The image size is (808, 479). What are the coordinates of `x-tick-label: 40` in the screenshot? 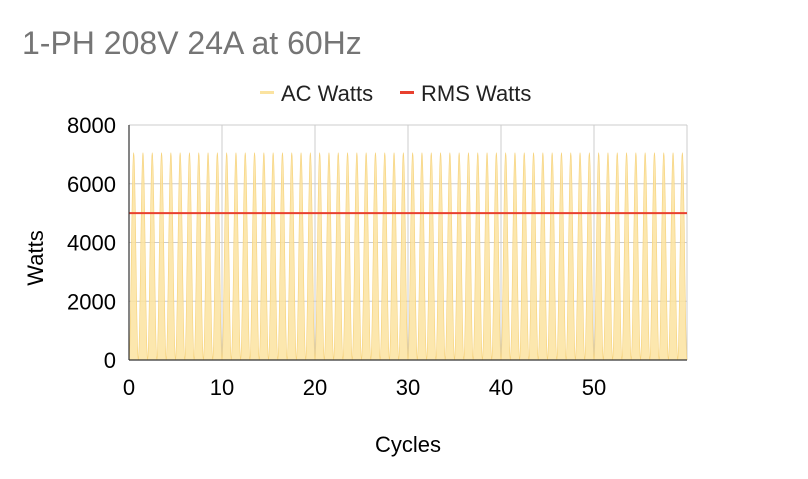 It's located at (501, 387).